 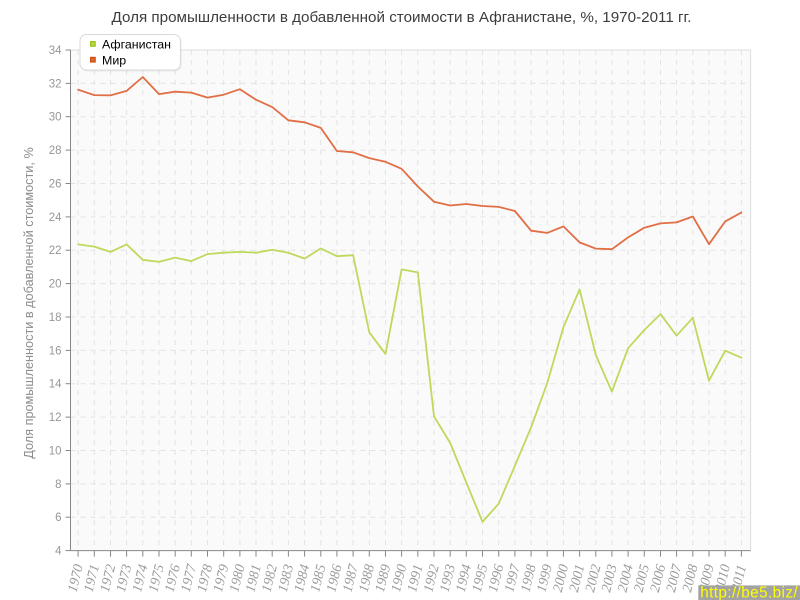 I want to click on svg-text: 18, so click(x=55, y=318).